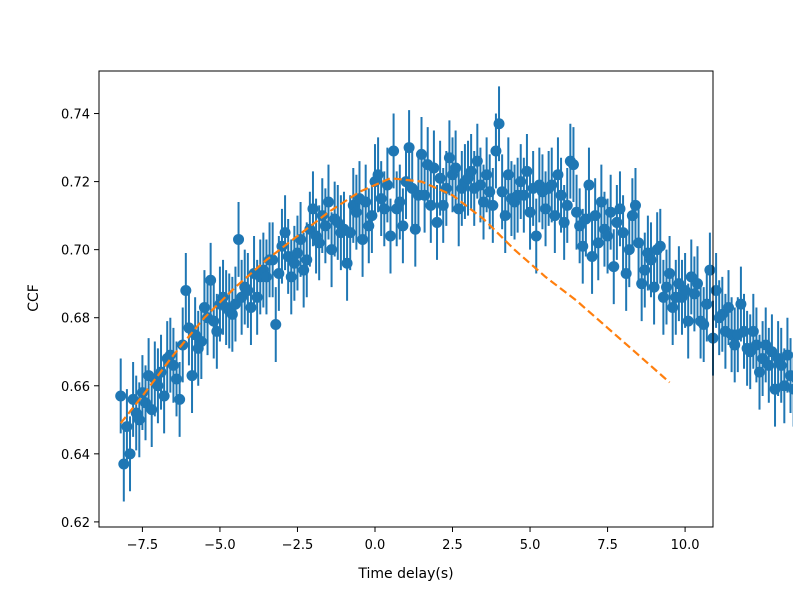 The height and width of the screenshot is (594, 793). I want to click on x-tick-label: −7.5, so click(143, 545).